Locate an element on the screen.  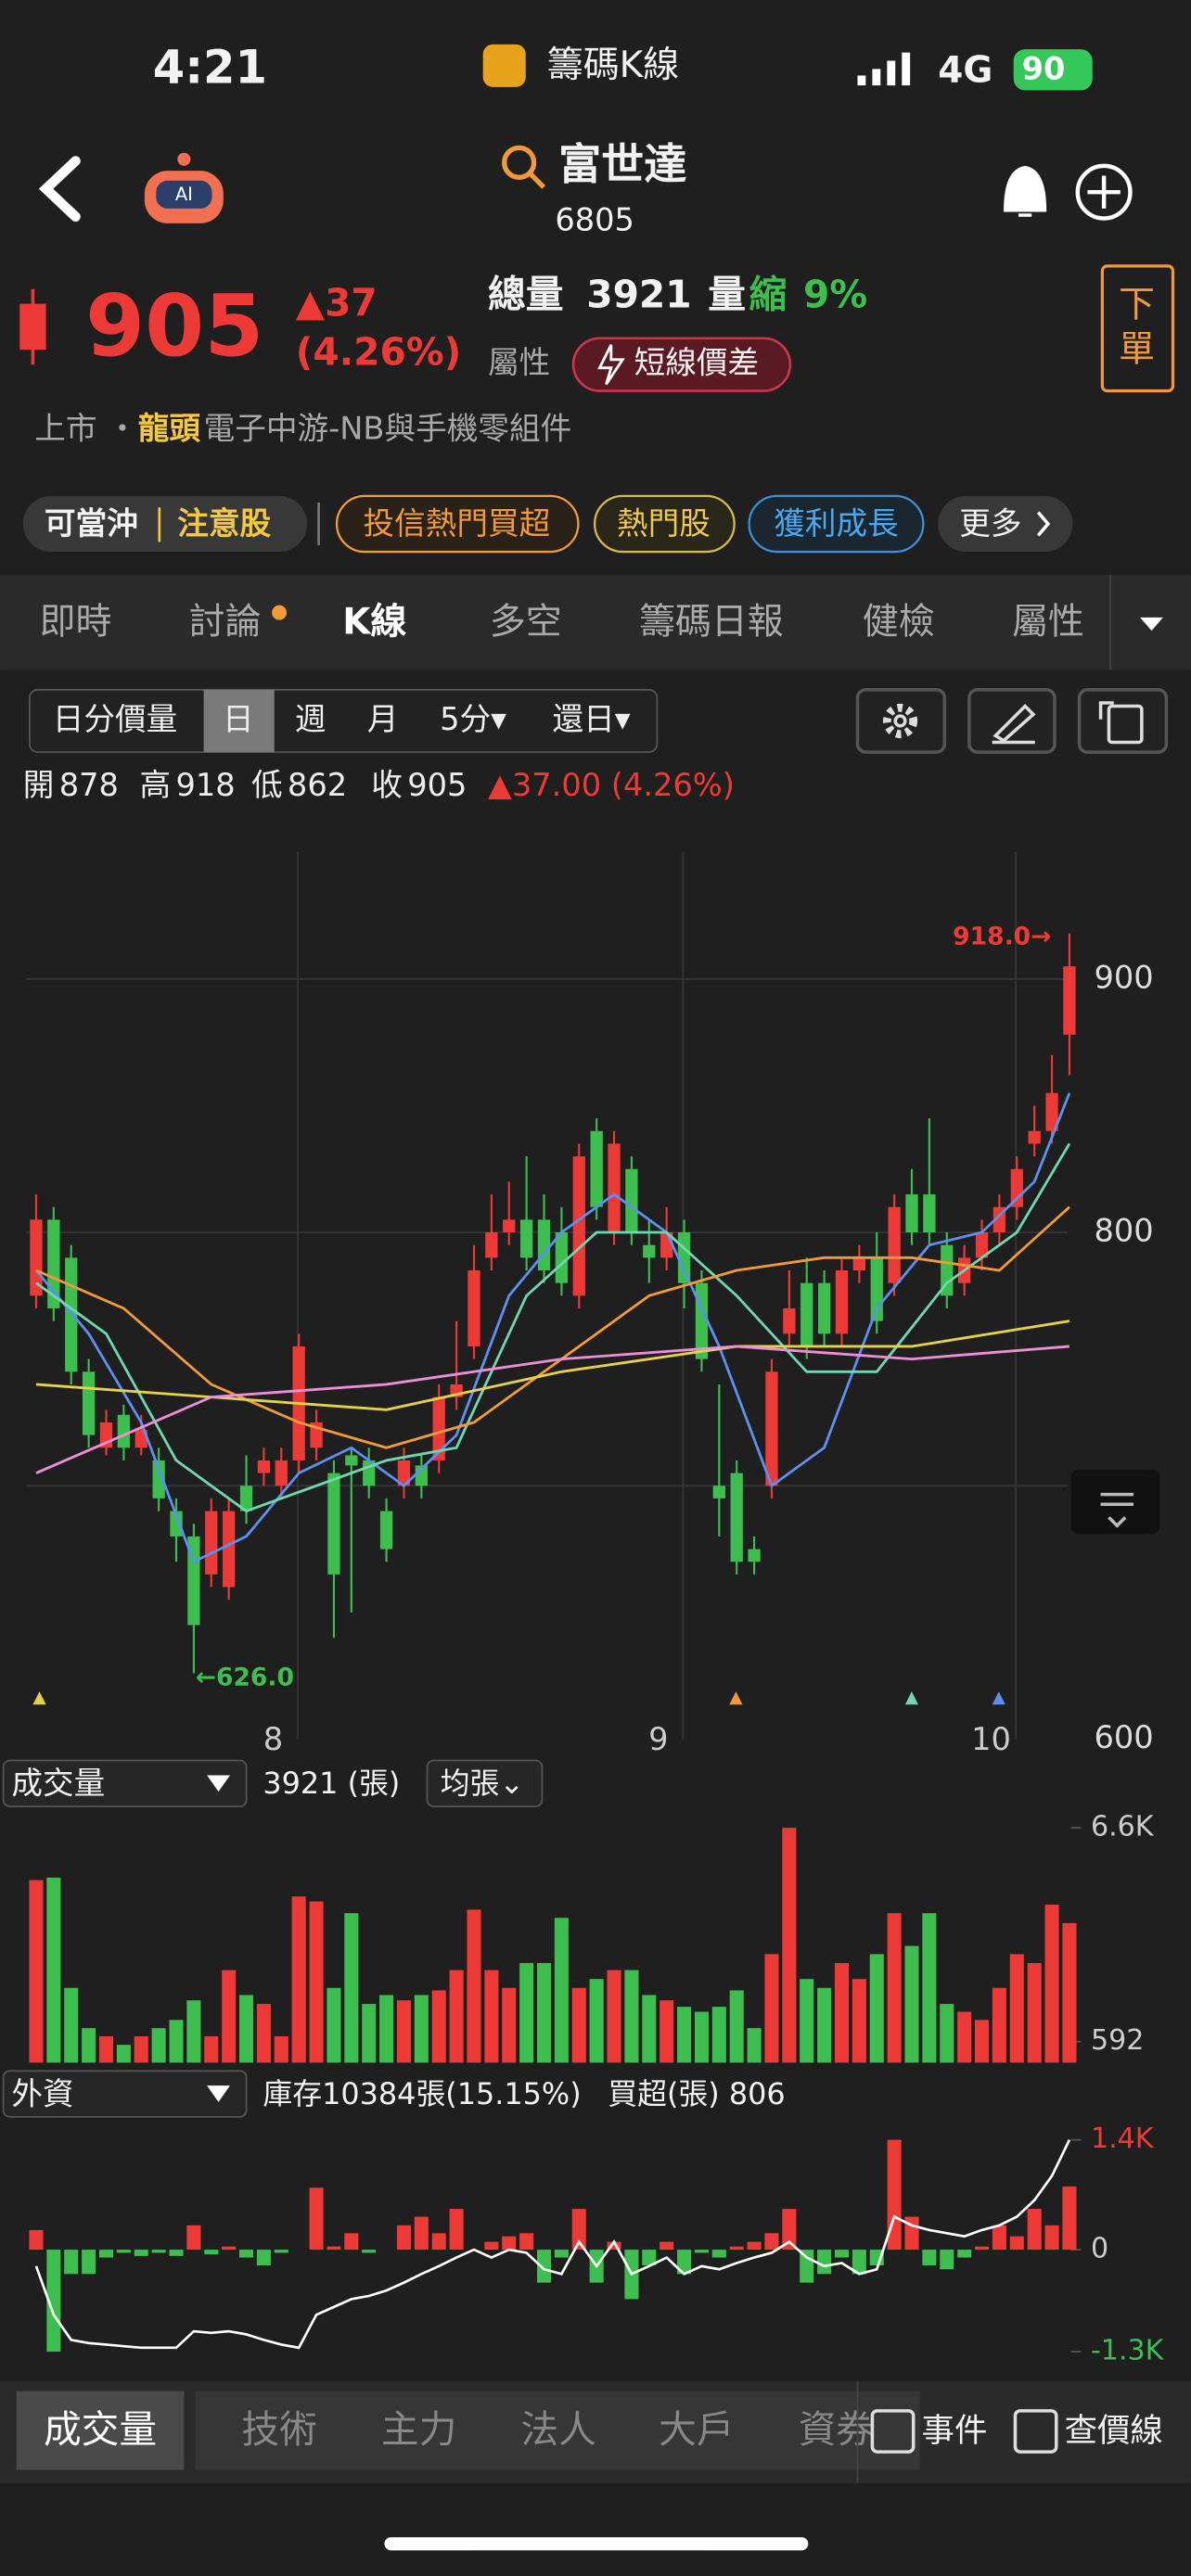
ohlc-value: 862 is located at coordinates (317, 785).